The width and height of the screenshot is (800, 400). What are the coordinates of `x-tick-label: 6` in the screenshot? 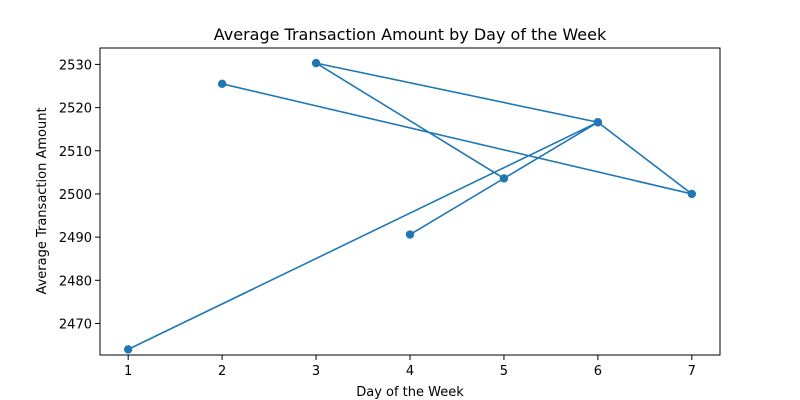 It's located at (598, 371).